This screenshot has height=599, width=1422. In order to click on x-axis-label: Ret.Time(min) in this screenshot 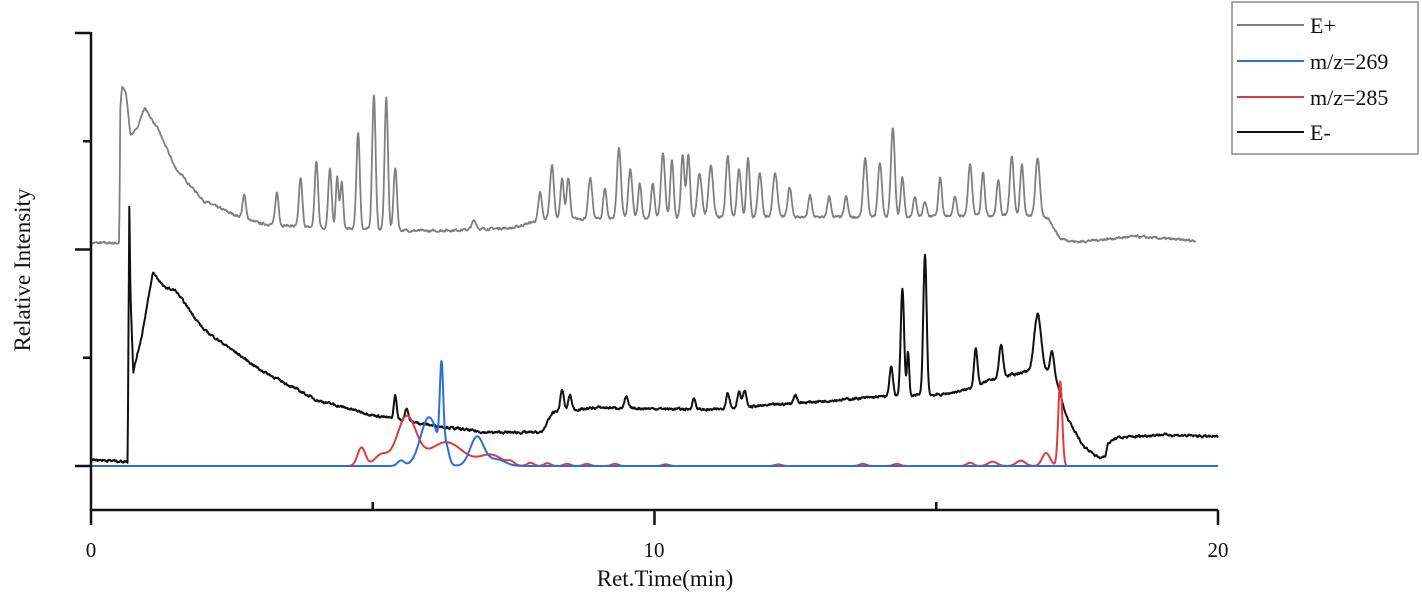, I will do `click(665, 578)`.